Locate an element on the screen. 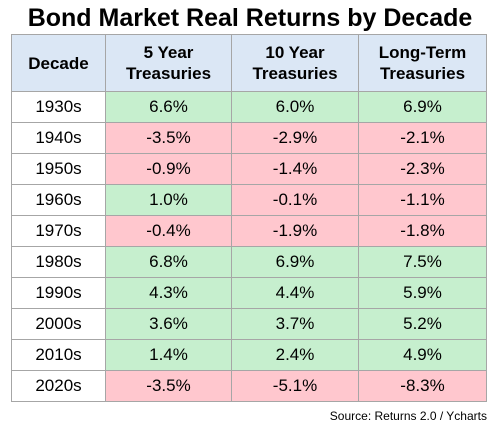  decade-cell: 1980s is located at coordinates (58, 262).